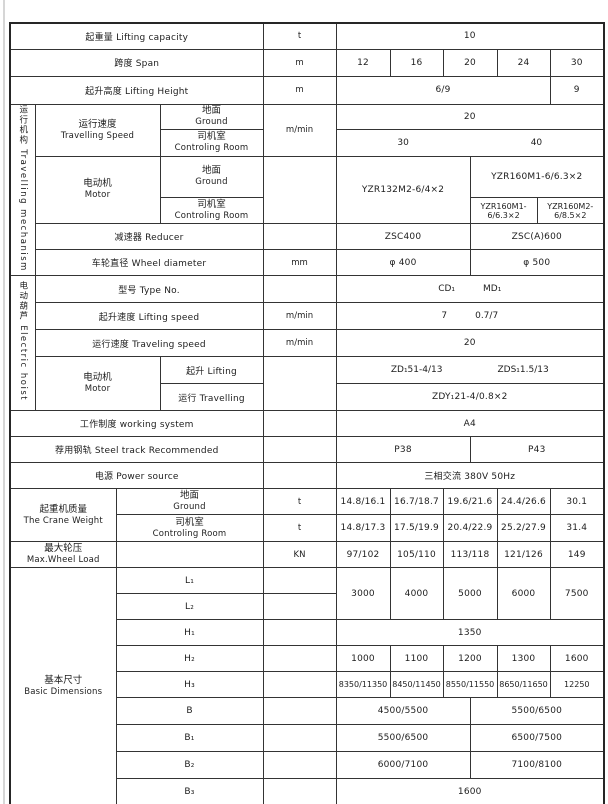 The width and height of the screenshot is (608, 804). Describe the element at coordinates (136, 450) in the screenshot. I see `steel-track-label: 荐用钢轨 Steel track Recommended` at that location.